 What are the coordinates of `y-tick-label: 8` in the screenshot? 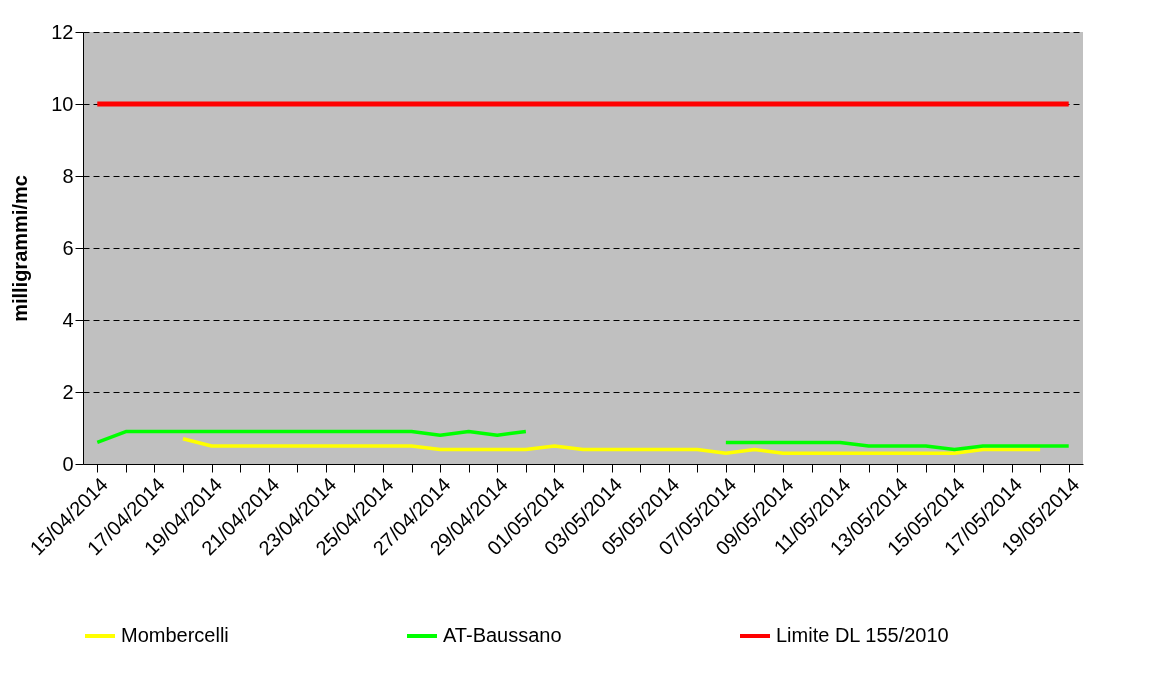 It's located at (68, 175).